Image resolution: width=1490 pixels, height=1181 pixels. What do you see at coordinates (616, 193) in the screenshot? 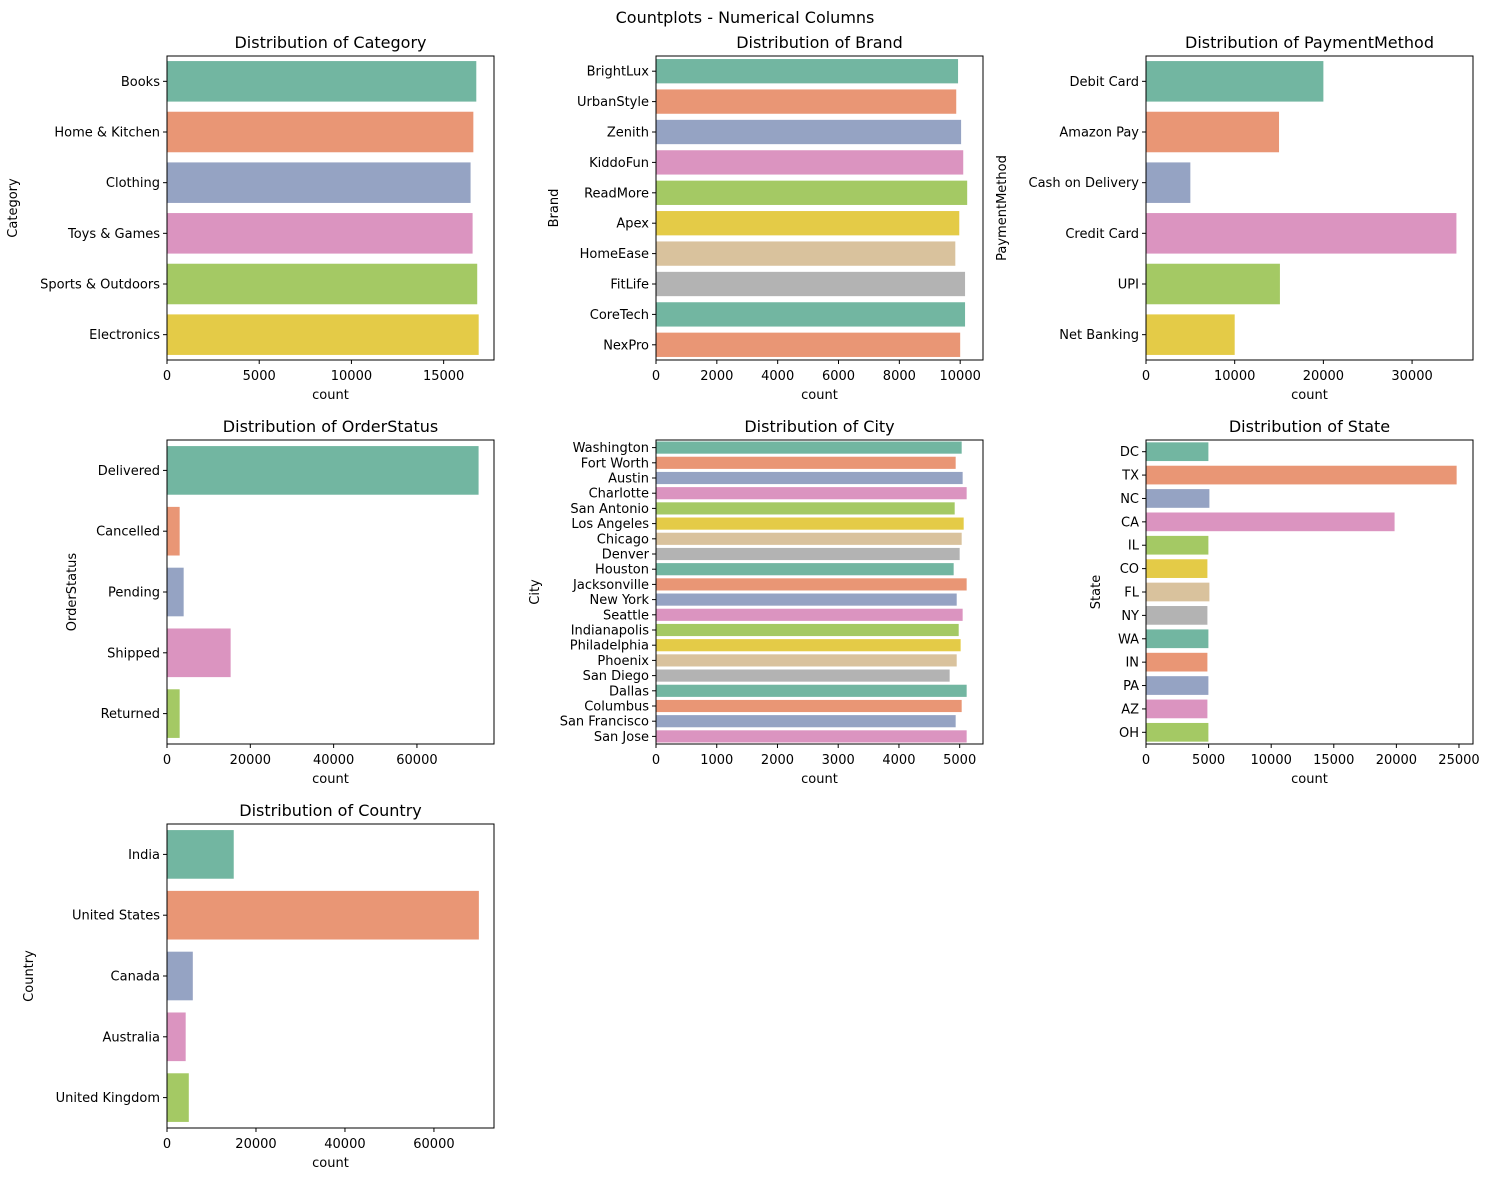
I see `y-tick-label: ReadMore` at bounding box center [616, 193].